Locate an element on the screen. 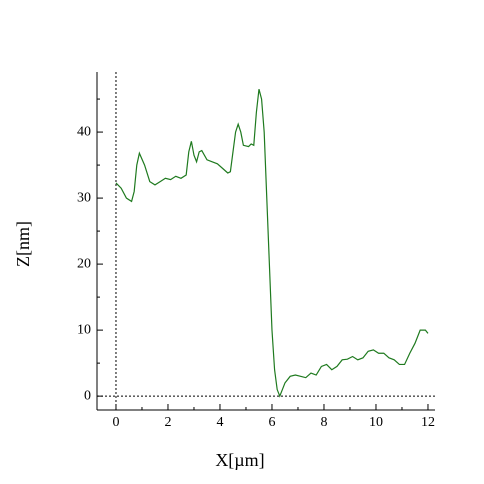  y-tick-label: 30 is located at coordinates (84, 197).